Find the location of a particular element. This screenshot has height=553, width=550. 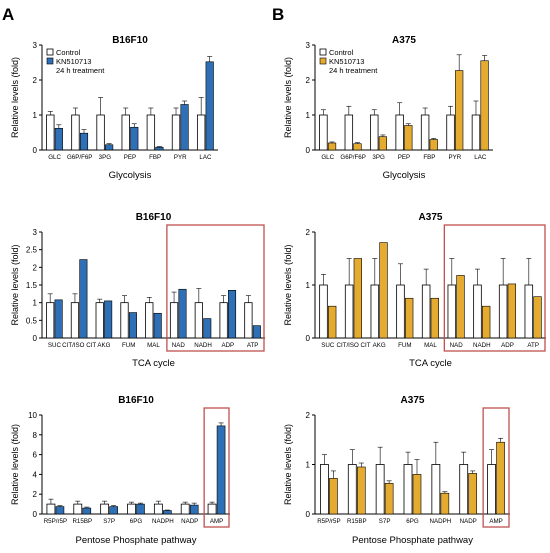

x-tick-label: 6PG is located at coordinates (412, 521).